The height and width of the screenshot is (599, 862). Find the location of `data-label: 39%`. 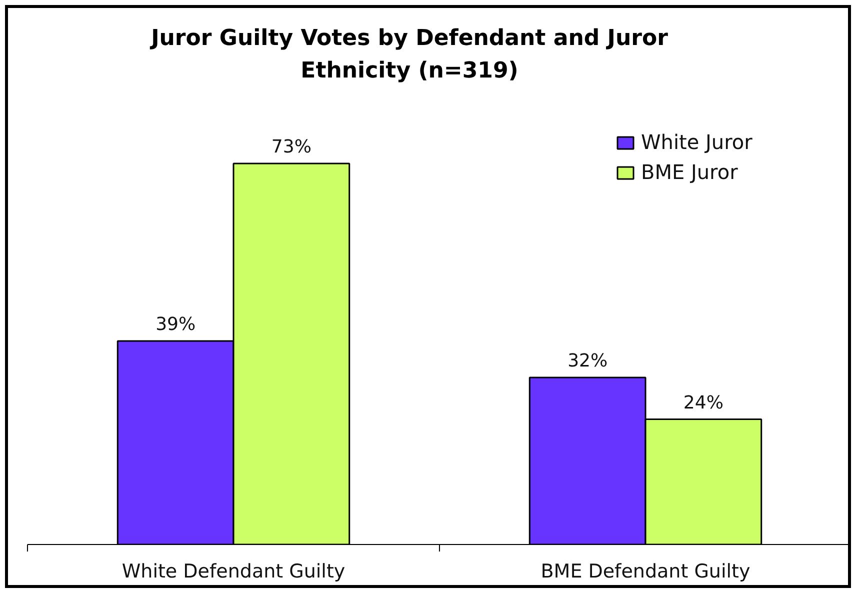

data-label: 39% is located at coordinates (176, 324).